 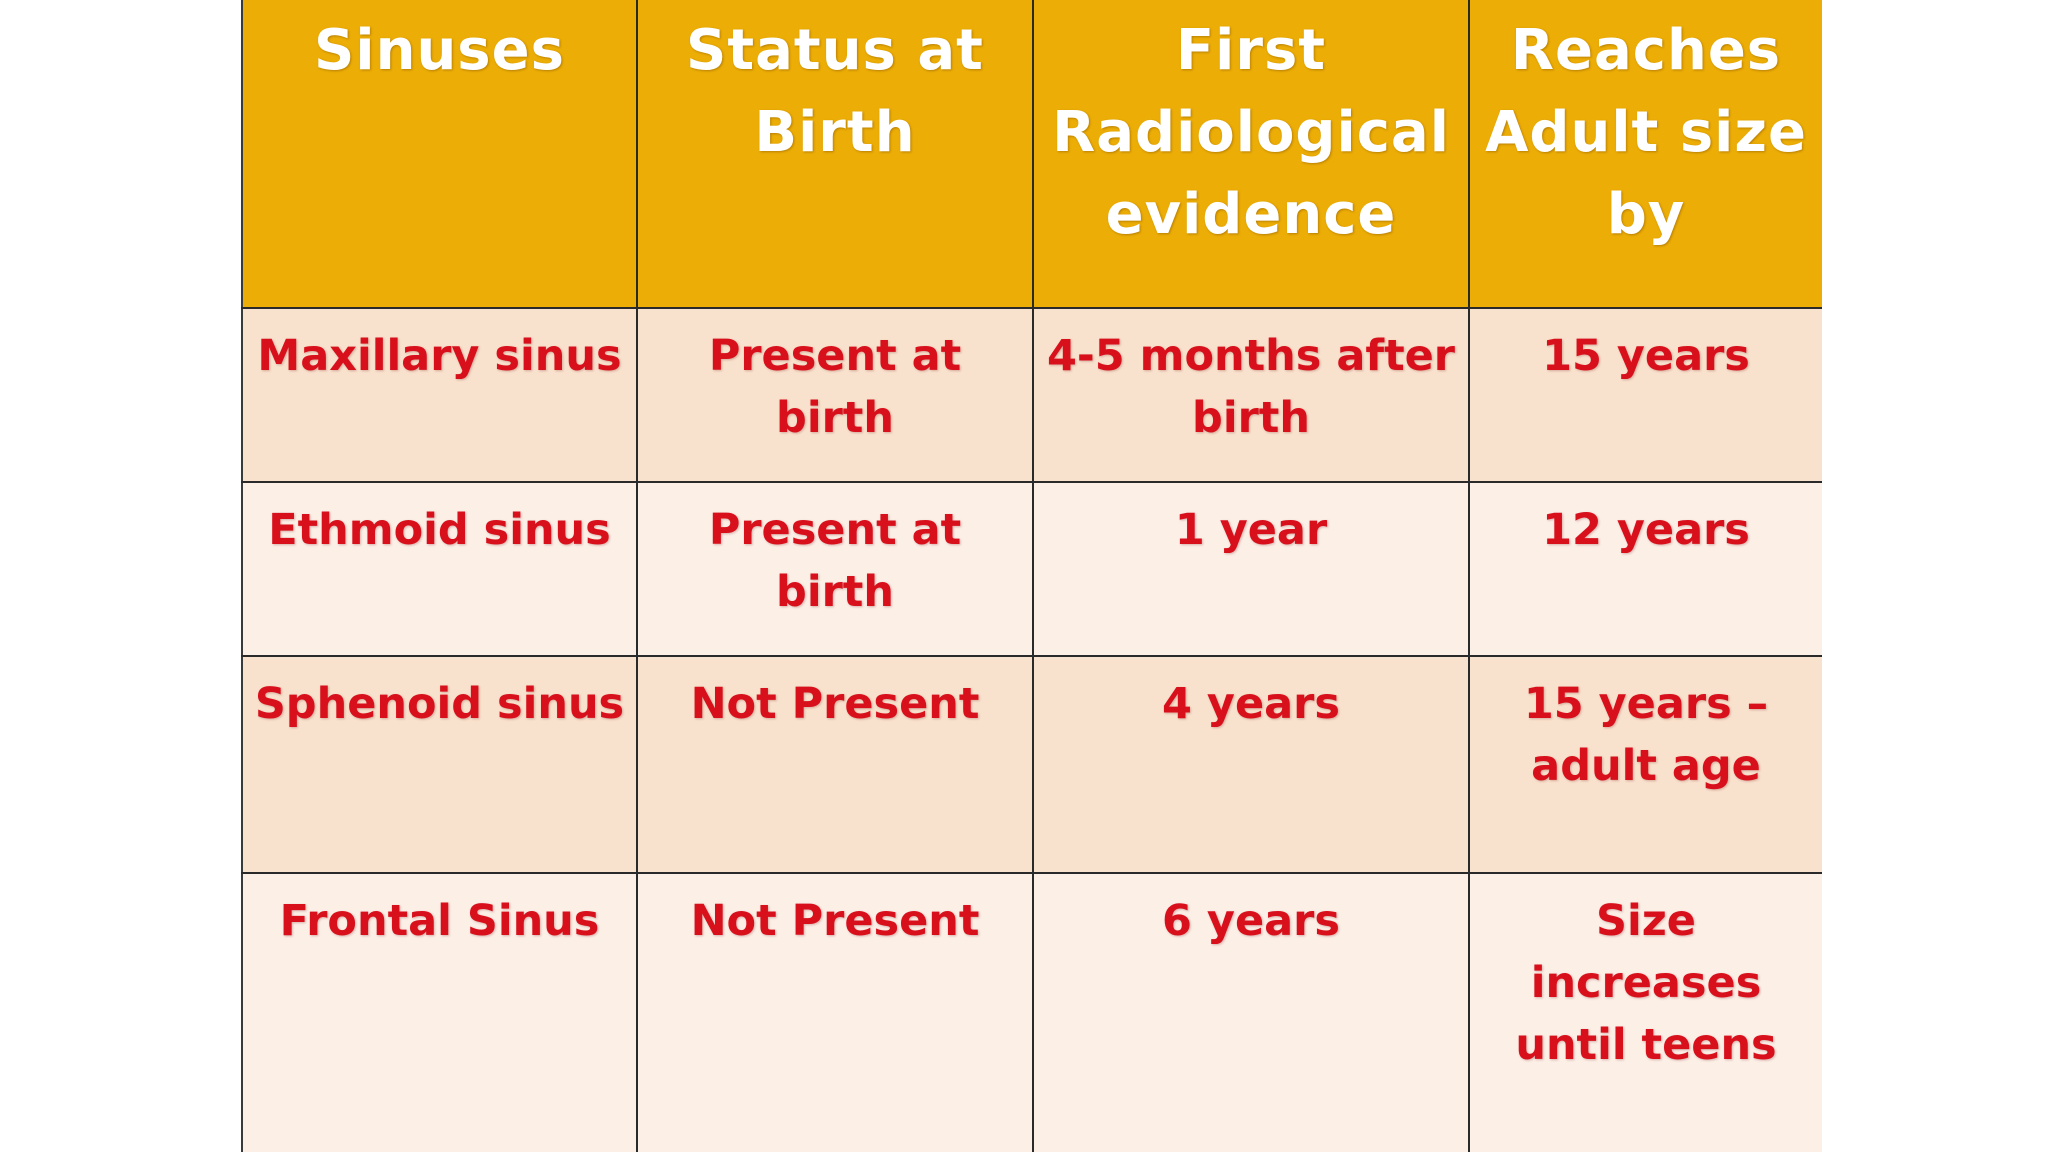 I want to click on header-sinuses: Sinuses, so click(x=439, y=154).